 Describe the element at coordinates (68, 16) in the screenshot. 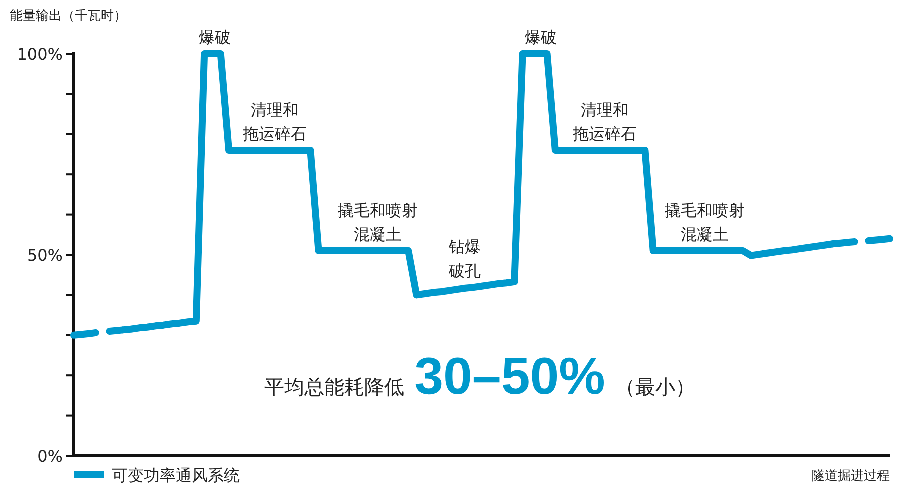

I see `y-axis-title: 能量输出（千瓦时）` at that location.